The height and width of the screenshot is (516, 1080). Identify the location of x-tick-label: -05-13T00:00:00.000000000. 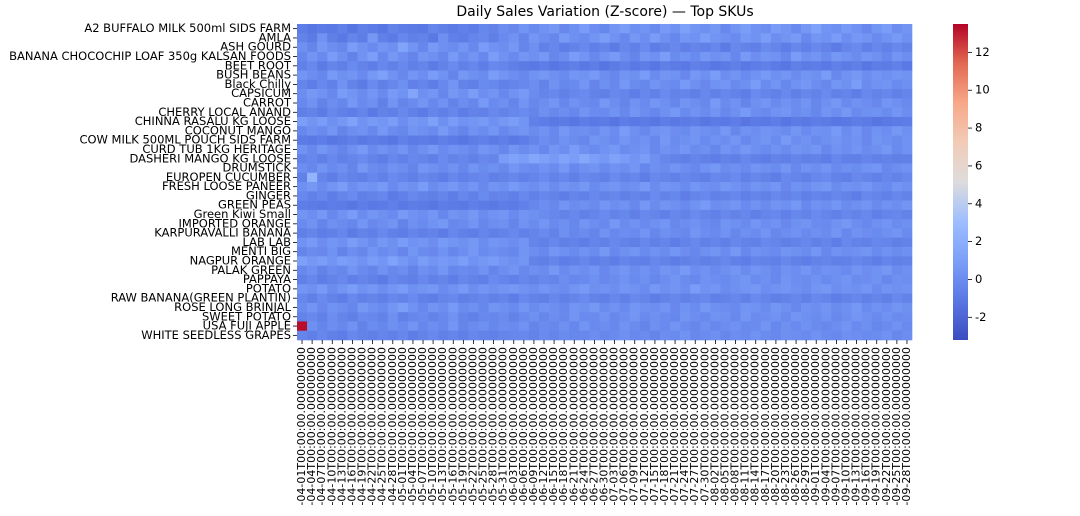
(442, 426).